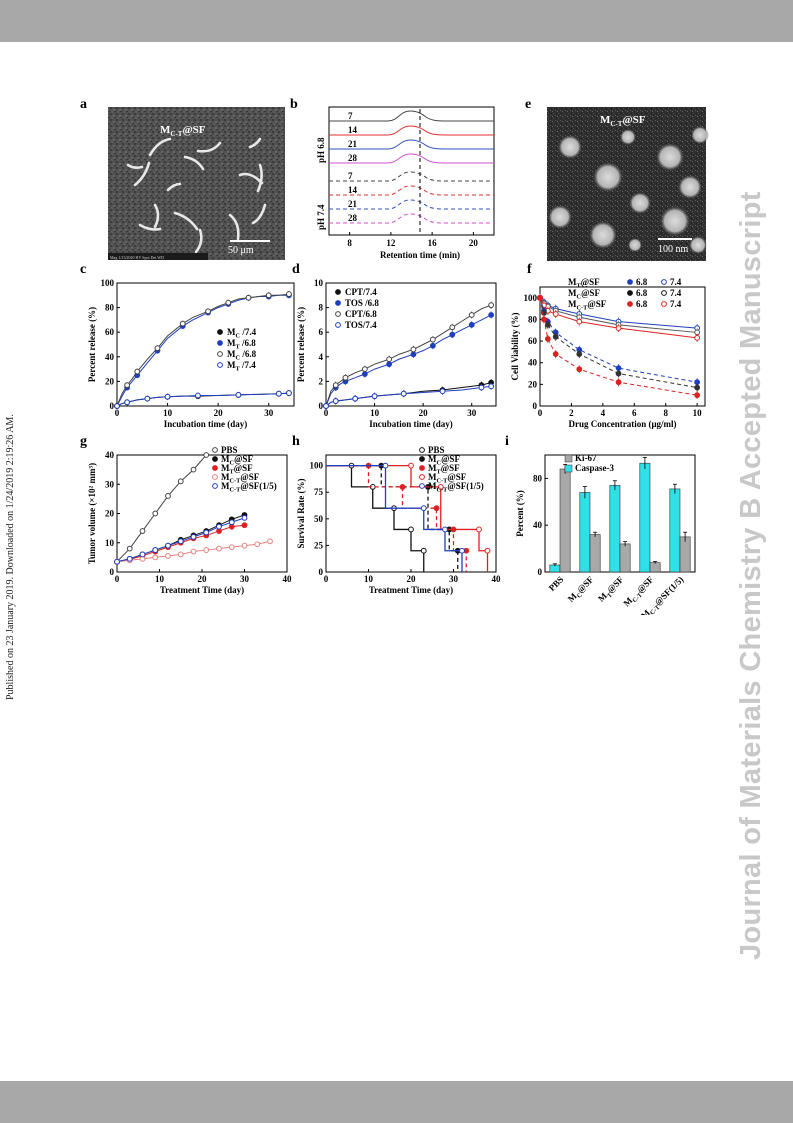 The image size is (793, 1123). I want to click on legend-ph: 7.4, so click(676, 282).